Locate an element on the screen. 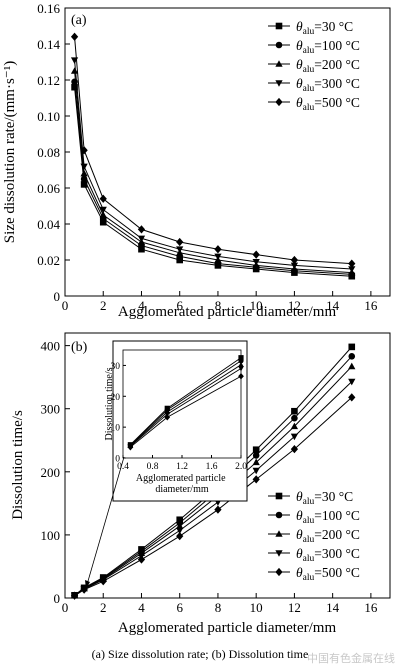 The width and height of the screenshot is (400, 667). chart-a-panel-label: (a) is located at coordinates (79, 20).